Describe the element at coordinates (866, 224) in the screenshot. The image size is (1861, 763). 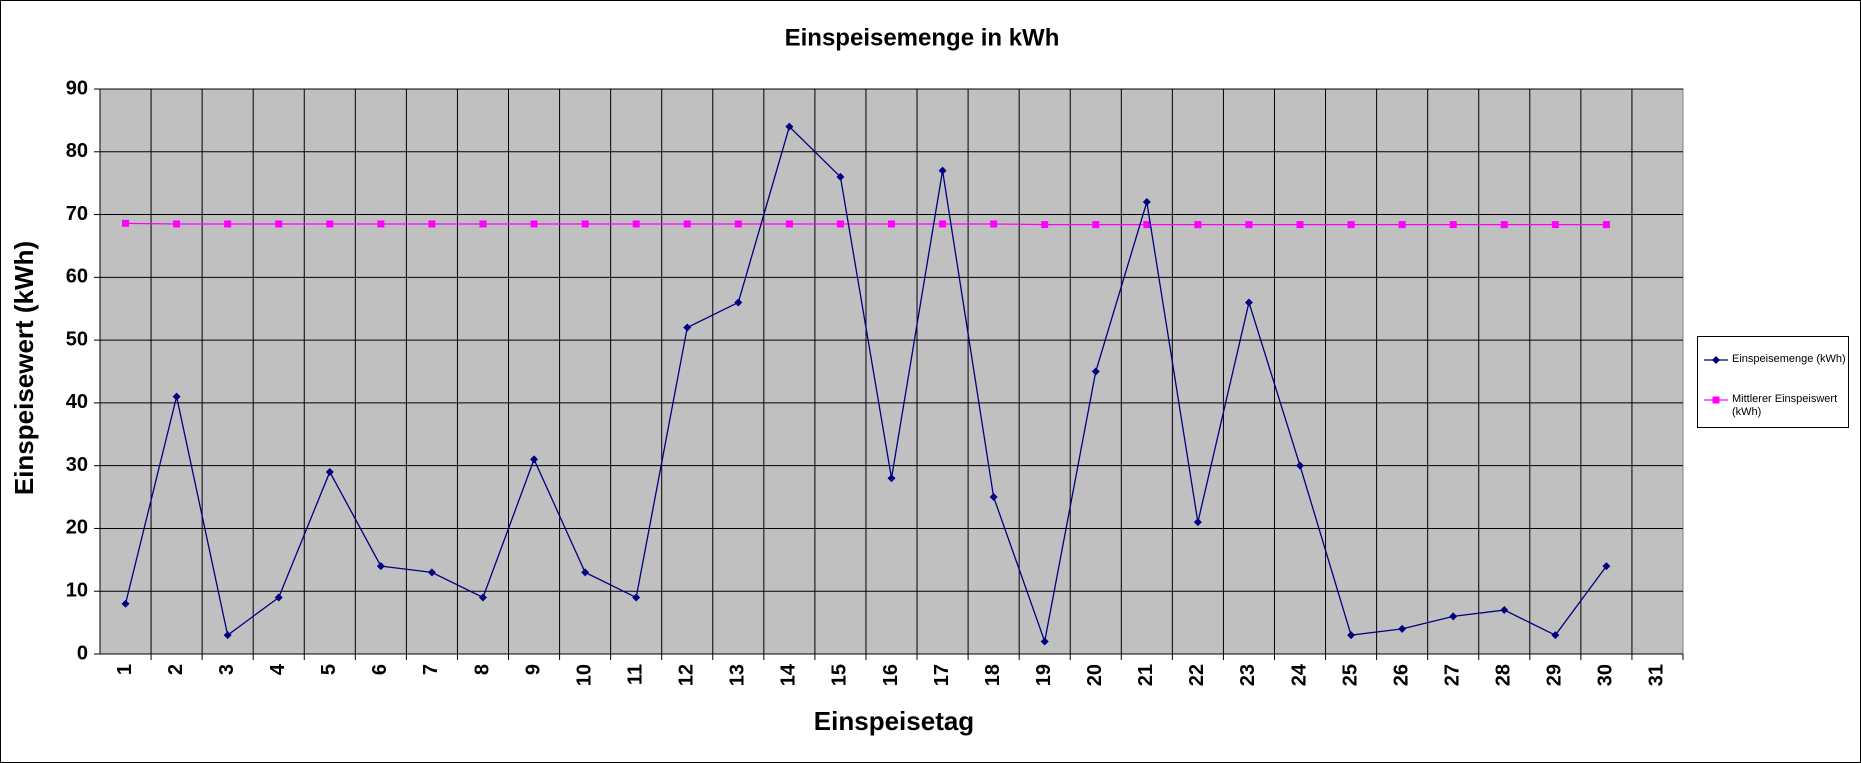
I see `series-line` at that location.